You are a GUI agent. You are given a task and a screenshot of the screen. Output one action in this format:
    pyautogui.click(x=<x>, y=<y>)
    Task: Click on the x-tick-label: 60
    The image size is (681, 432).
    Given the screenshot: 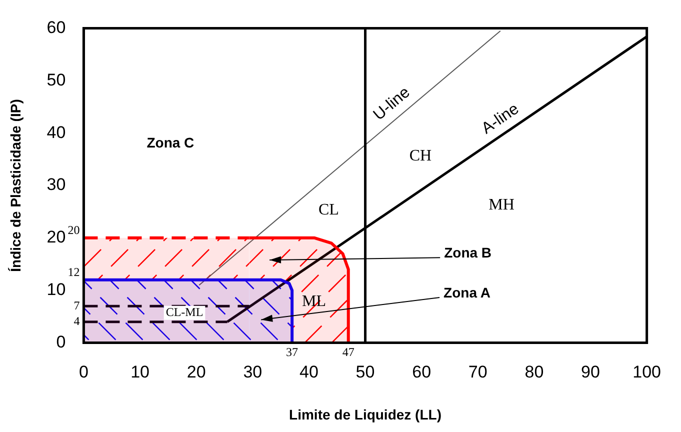 What is the action you would take?
    pyautogui.click(x=422, y=372)
    